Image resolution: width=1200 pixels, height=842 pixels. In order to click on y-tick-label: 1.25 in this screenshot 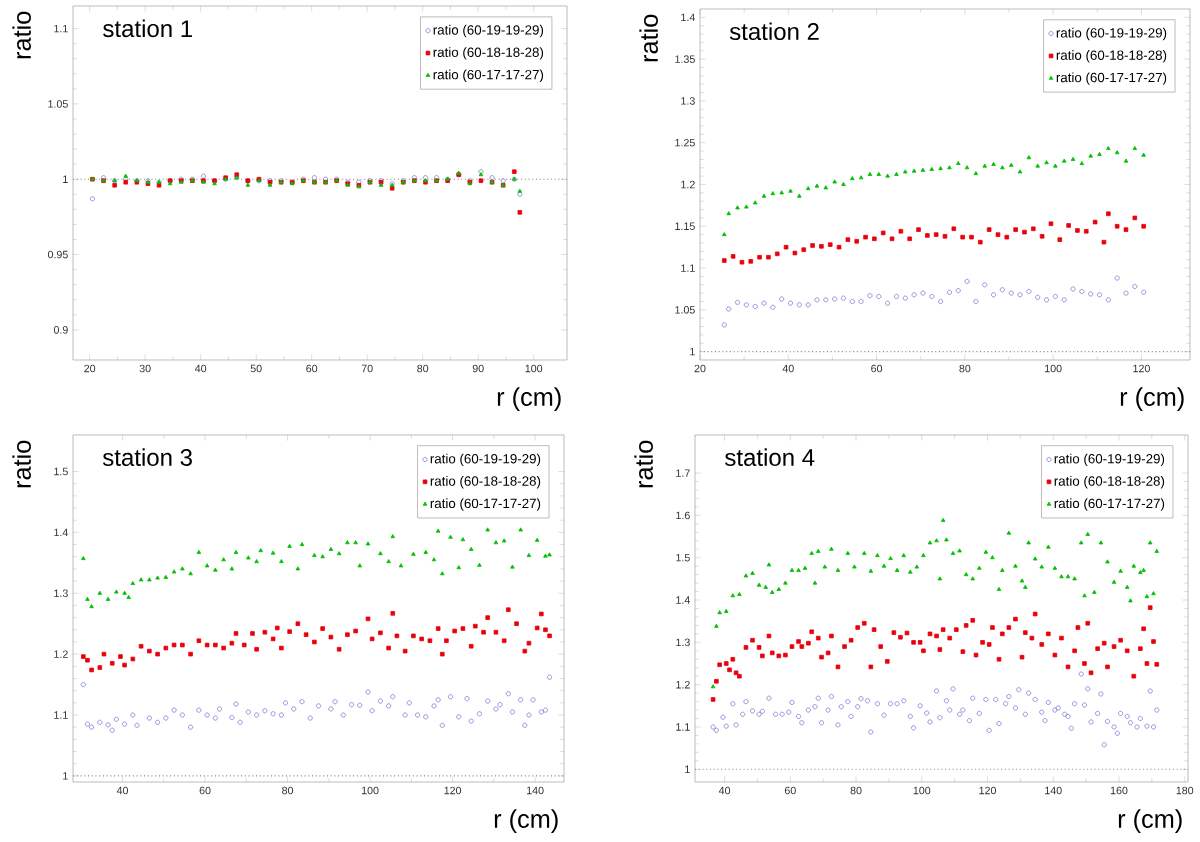, I will do `click(685, 142)`.